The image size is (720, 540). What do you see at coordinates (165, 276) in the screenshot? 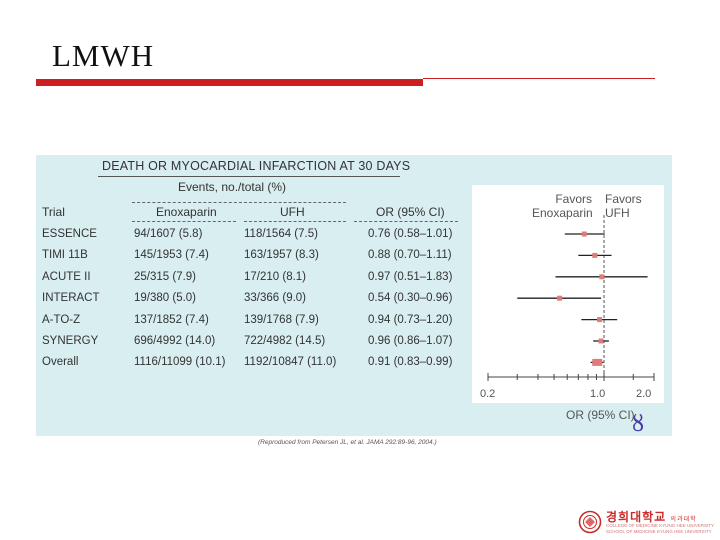
I see `cell-enoxaparin: 25/315 (7.9)` at bounding box center [165, 276].